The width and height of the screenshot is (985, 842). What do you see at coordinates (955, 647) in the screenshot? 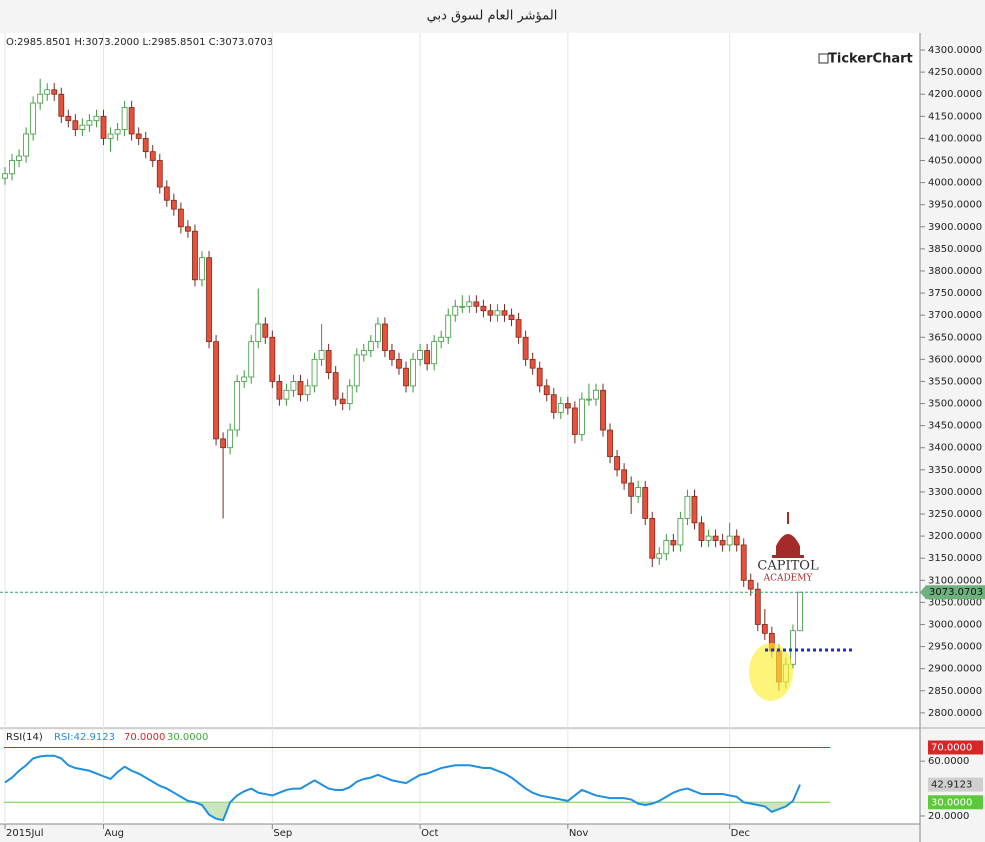
I see `y-tick-label: 2950.0000` at bounding box center [955, 647].